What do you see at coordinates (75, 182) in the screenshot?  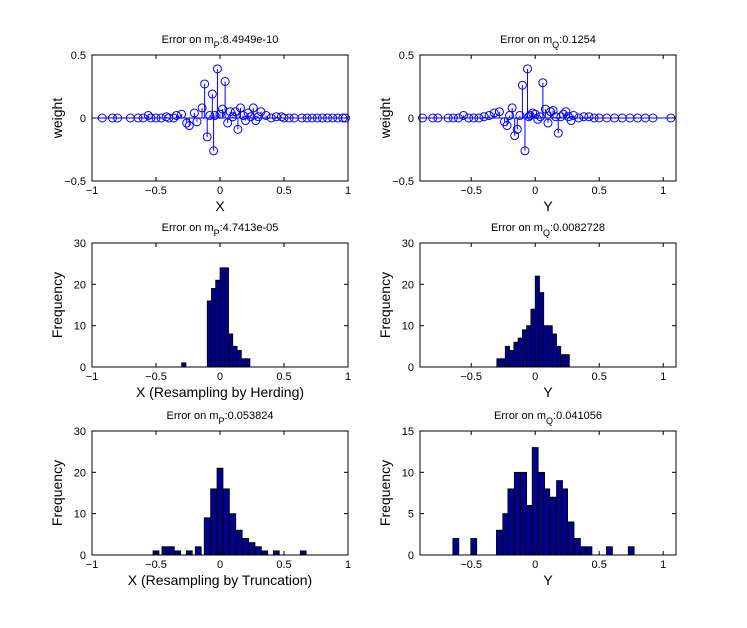 I see `y-tick-label: −0.5` at bounding box center [75, 182].